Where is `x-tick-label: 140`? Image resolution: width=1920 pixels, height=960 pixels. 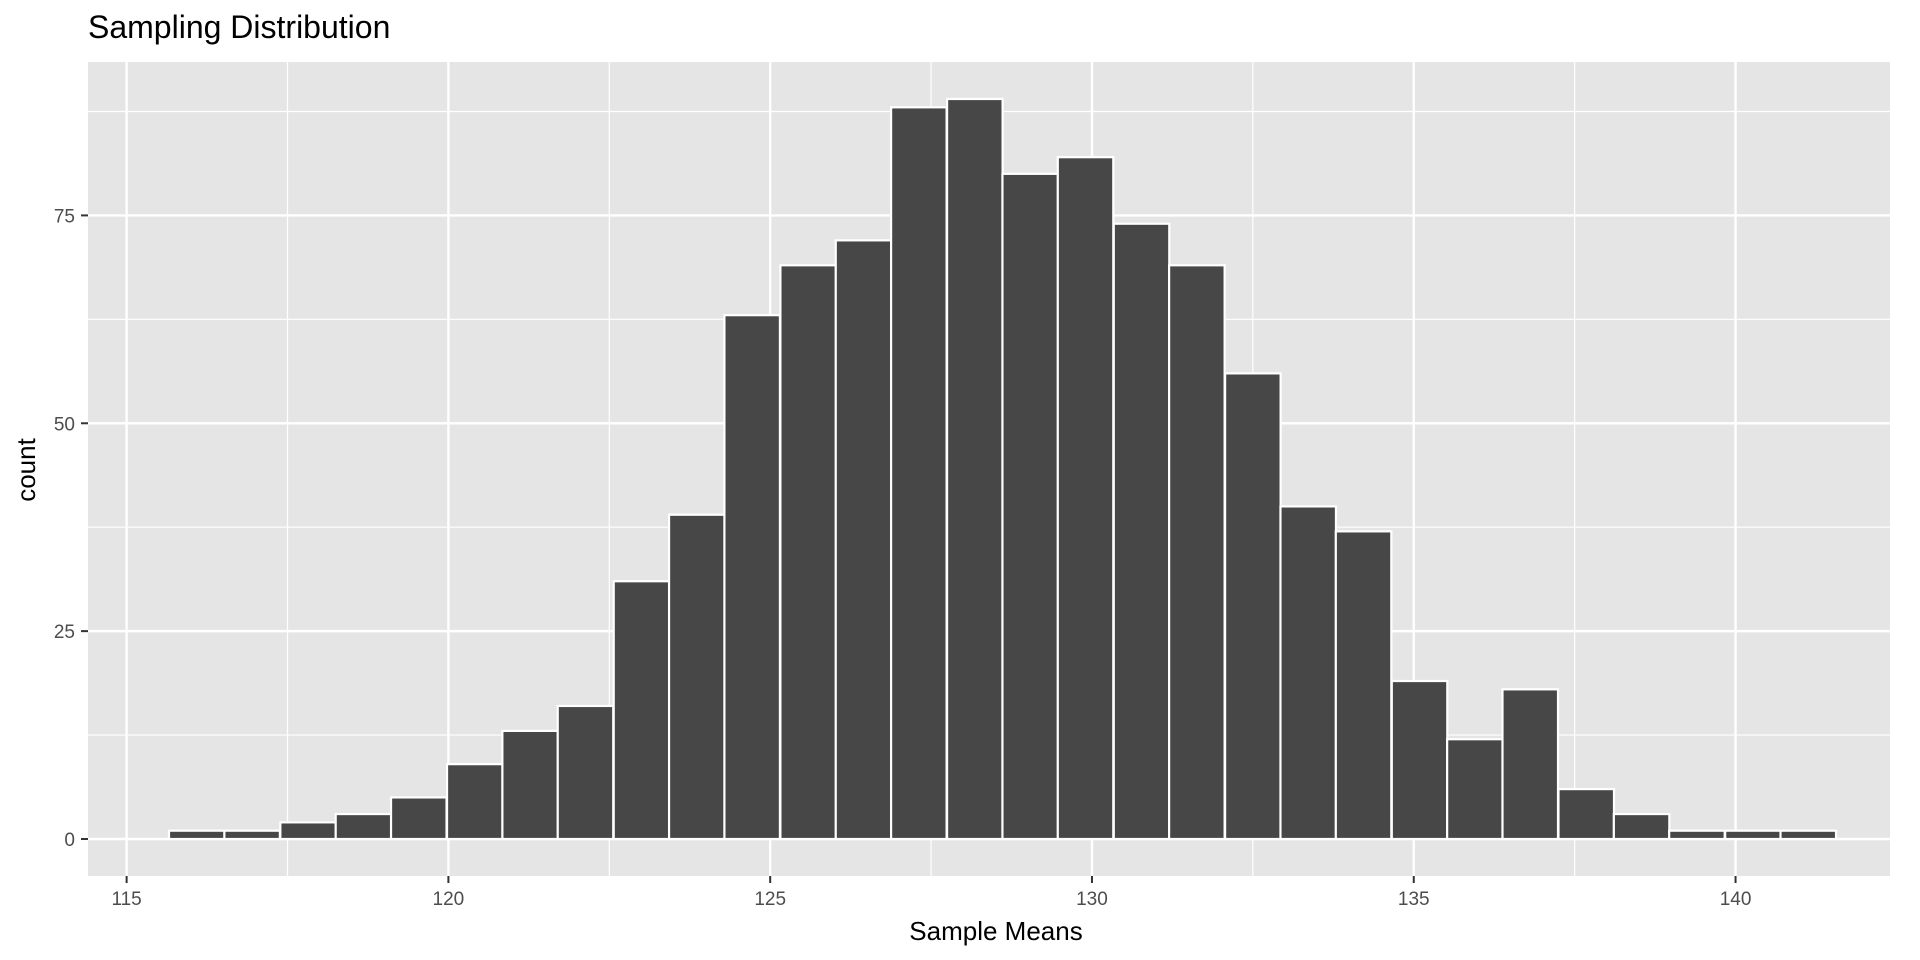
x-tick-label: 140 is located at coordinates (1736, 899).